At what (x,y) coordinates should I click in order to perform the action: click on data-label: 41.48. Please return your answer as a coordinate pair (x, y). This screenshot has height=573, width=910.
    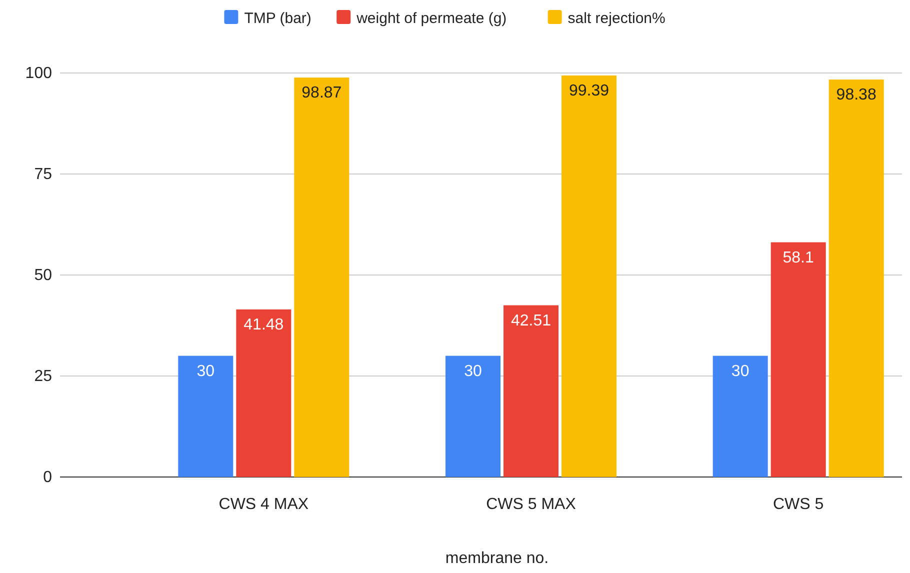
    Looking at the image, I should click on (264, 325).